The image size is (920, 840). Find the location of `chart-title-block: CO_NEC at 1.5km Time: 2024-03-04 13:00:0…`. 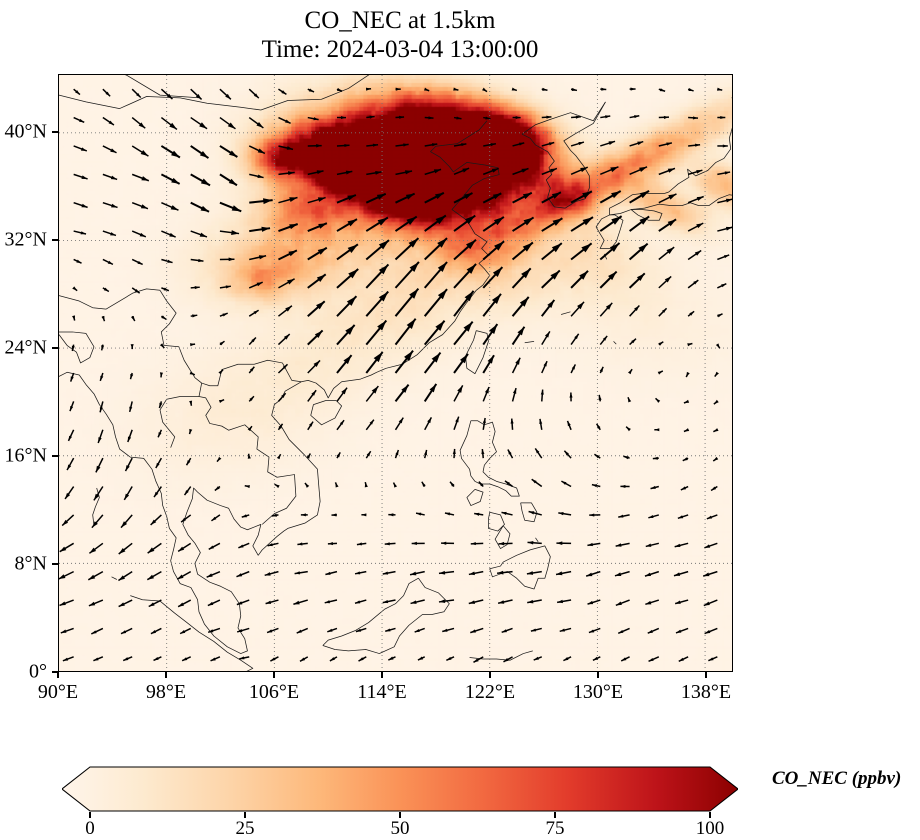

chart-title-block: CO_NEC at 1.5km Time: 2024-03-04 13:00:0… is located at coordinates (400, 35).